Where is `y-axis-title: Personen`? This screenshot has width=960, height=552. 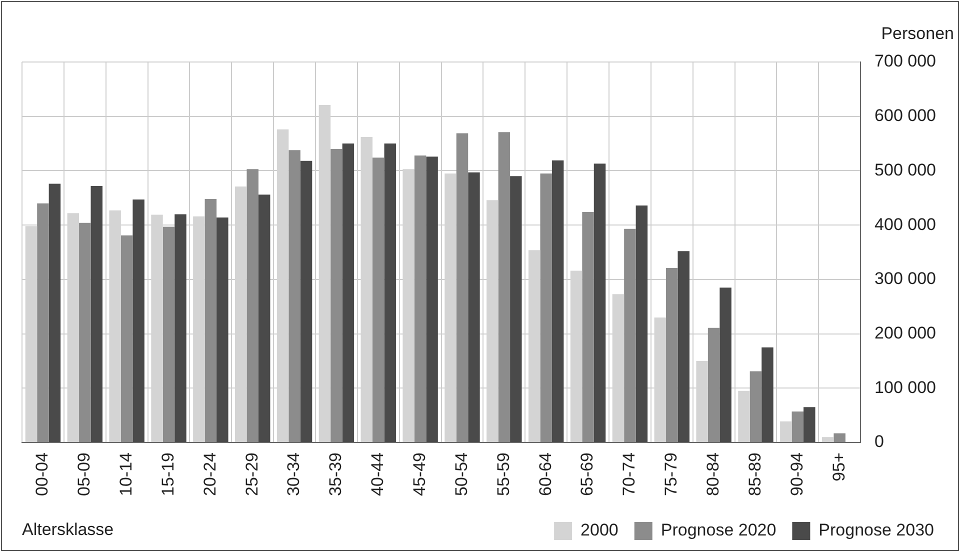 y-axis-title: Personen is located at coordinates (917, 34).